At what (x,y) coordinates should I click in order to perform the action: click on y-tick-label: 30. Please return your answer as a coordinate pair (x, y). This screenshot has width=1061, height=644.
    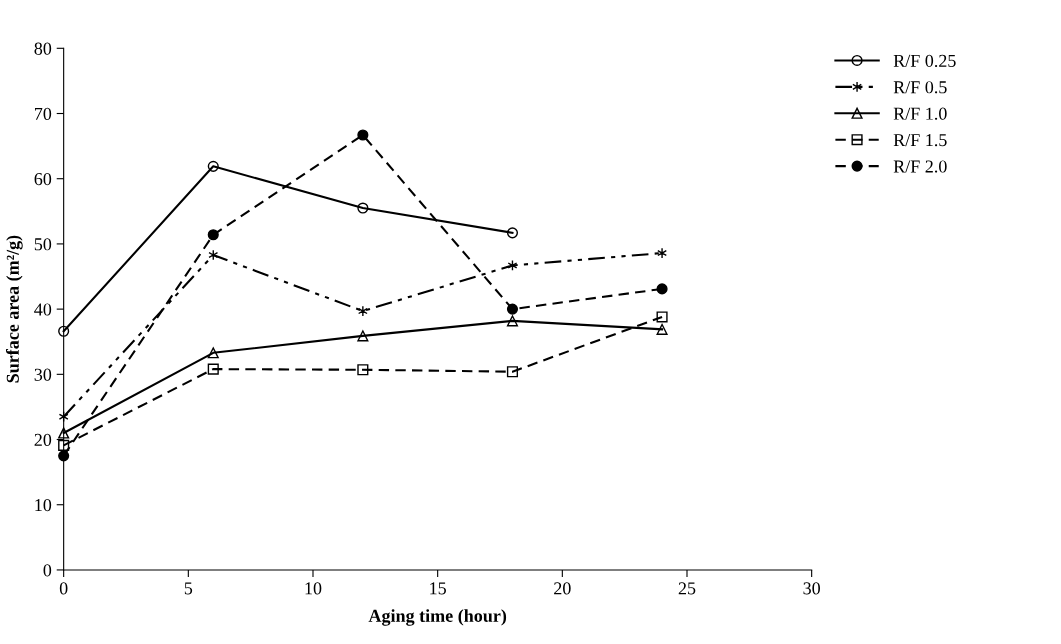
    Looking at the image, I should click on (43, 374).